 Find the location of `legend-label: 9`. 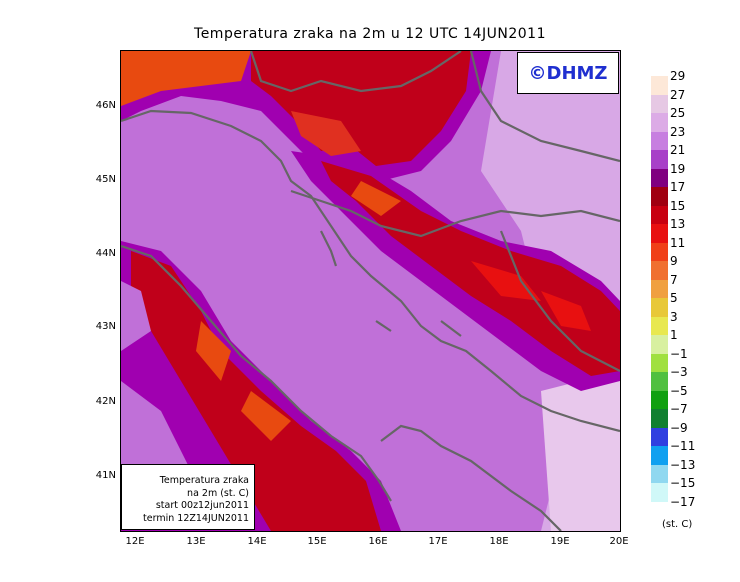

legend-label: 9 is located at coordinates (674, 261).